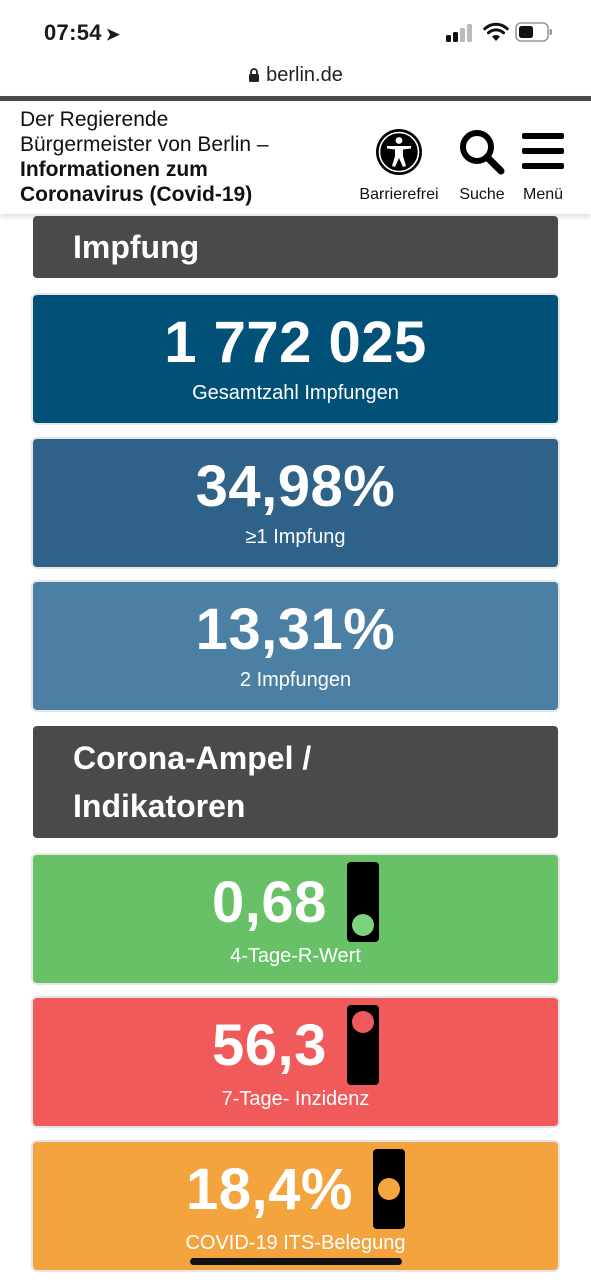 This screenshot has height=1280, width=591. What do you see at coordinates (269, 902) in the screenshot?
I see `r-value-value: 0,68` at bounding box center [269, 902].